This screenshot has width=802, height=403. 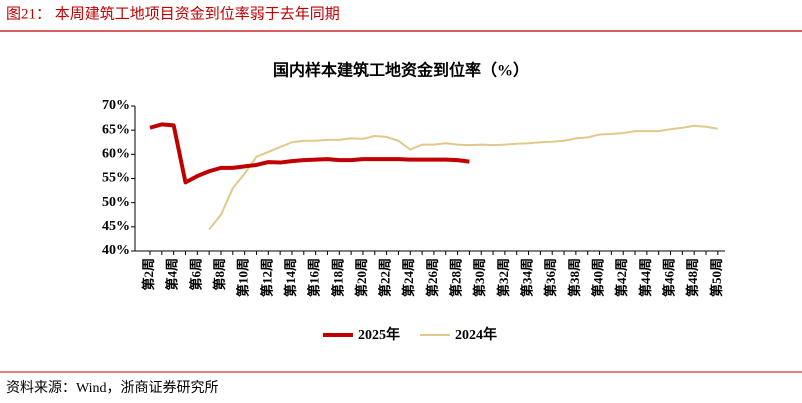 I want to click on x-tick-label: 第36周, so click(x=550, y=277).